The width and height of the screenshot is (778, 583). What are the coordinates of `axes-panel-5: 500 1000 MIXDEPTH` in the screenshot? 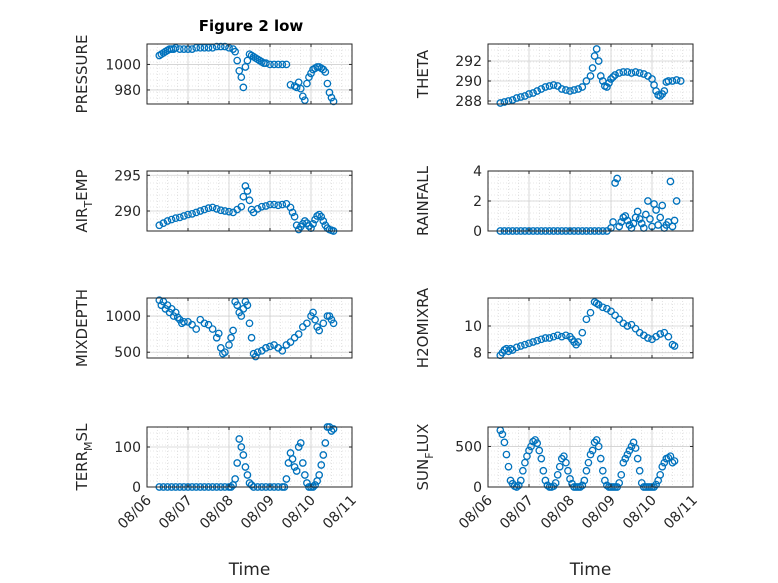 It's located at (213, 328).